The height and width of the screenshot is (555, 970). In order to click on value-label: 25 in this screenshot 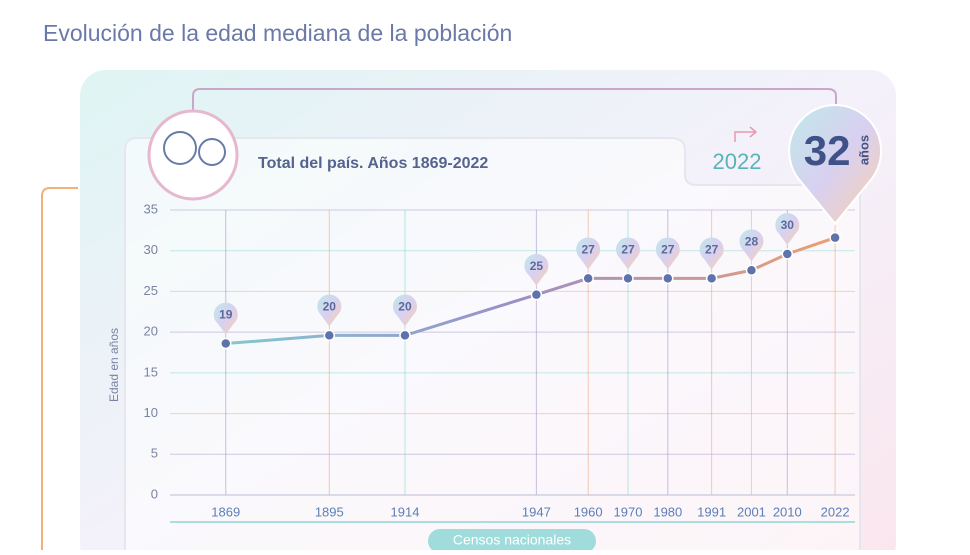, I will do `click(537, 266)`.